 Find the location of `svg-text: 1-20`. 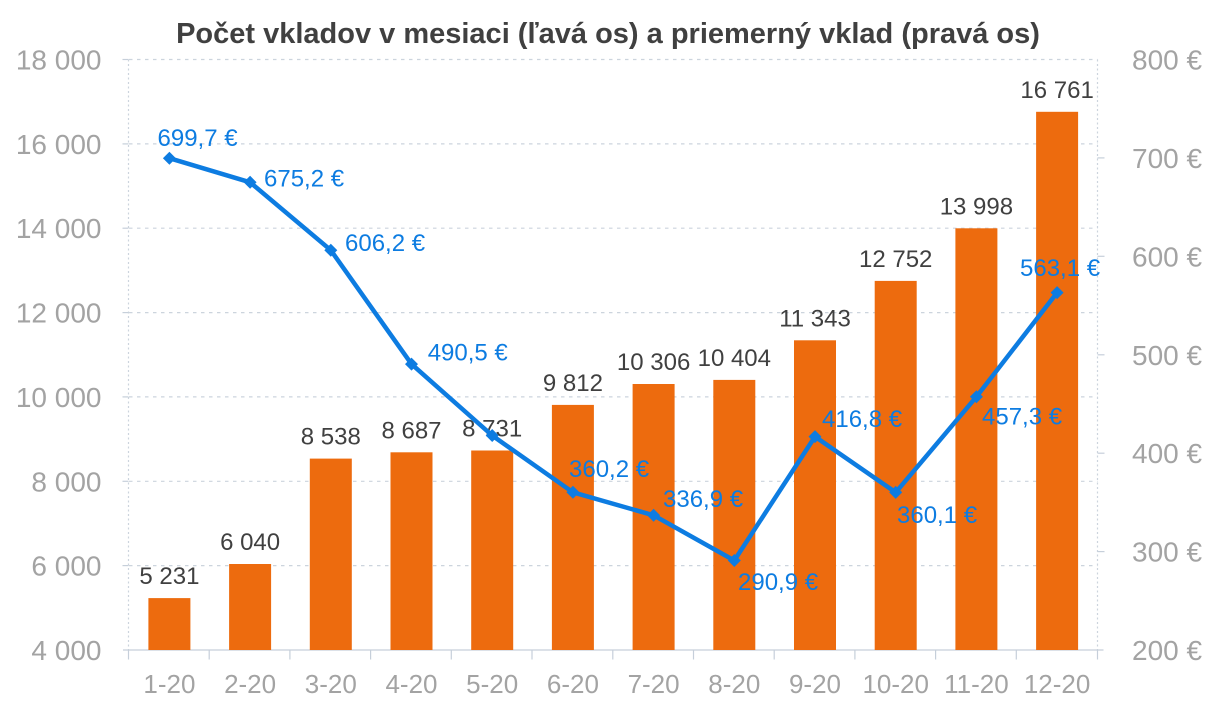

svg-text: 1-20 is located at coordinates (169, 684).